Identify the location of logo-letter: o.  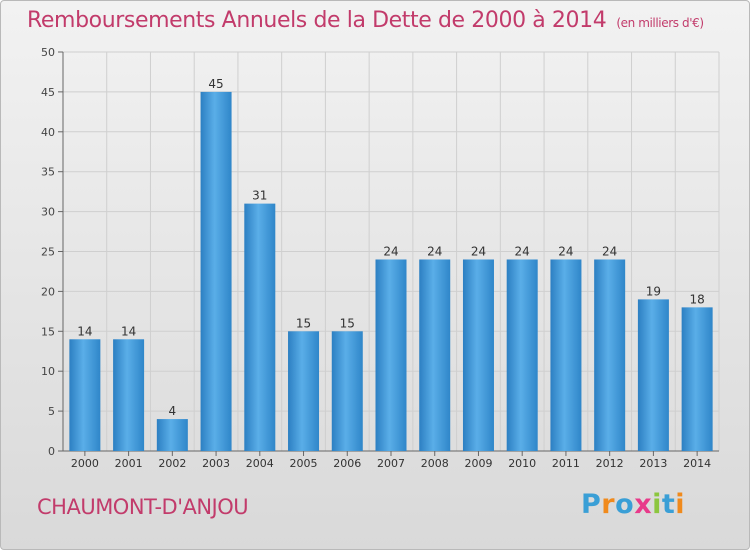
(625, 504).